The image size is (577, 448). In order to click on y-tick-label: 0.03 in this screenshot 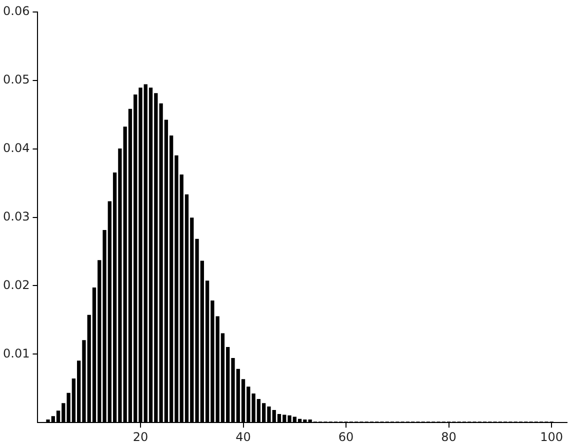, I will do `click(16, 216)`.